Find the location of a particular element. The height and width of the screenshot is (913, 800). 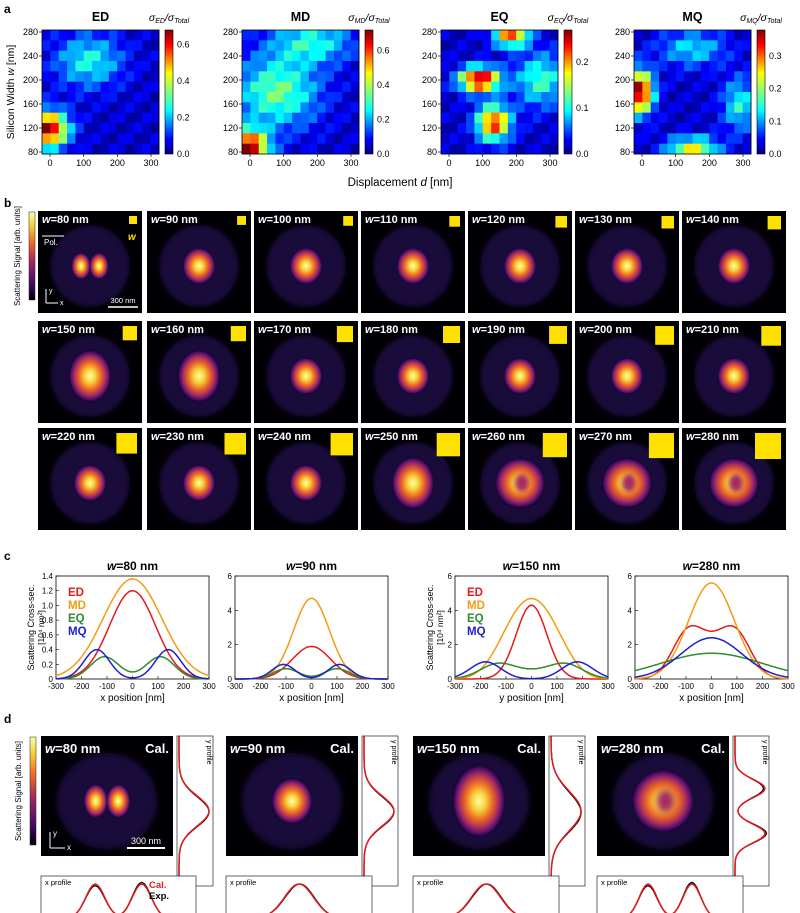

y-tick-label: 240 is located at coordinates (30, 56).